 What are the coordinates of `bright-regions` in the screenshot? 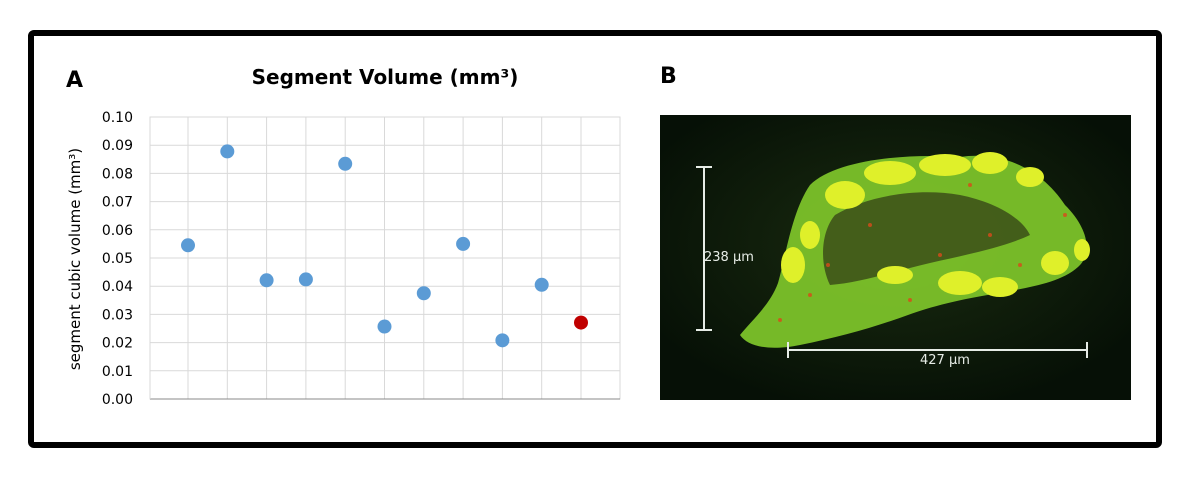 It's located at (935, 224).